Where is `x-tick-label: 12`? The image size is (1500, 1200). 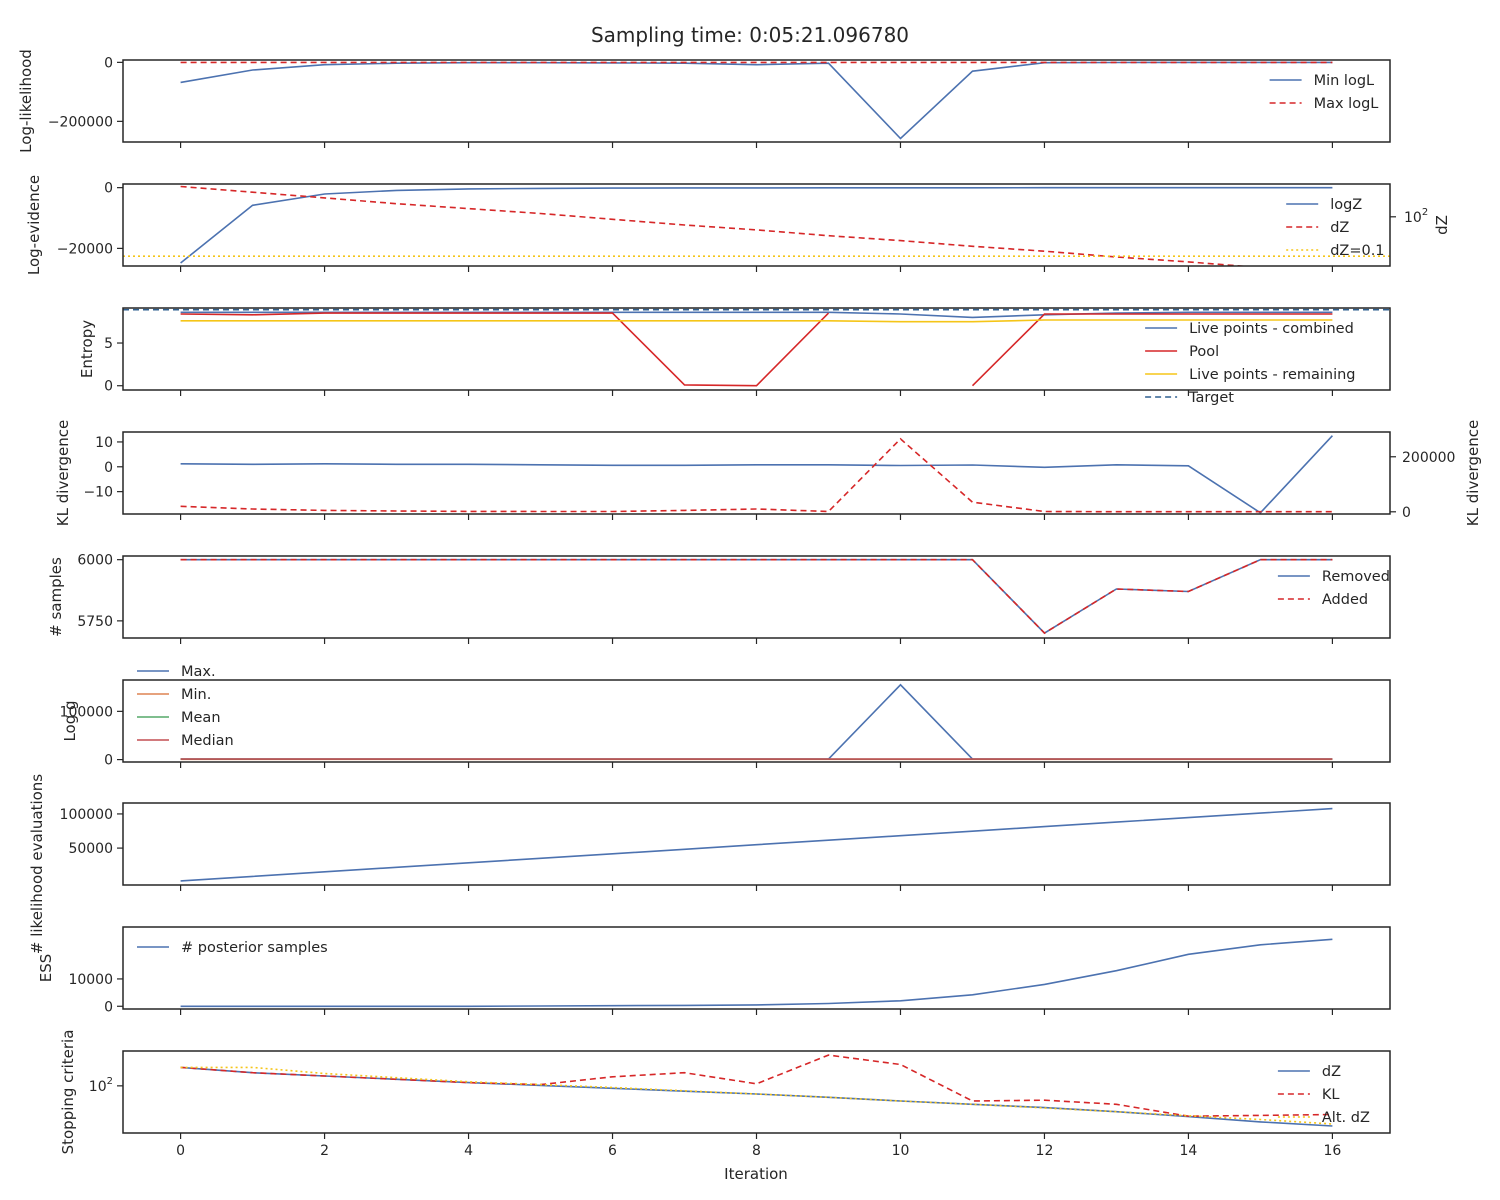 x-tick-label: 12 is located at coordinates (1045, 1151).